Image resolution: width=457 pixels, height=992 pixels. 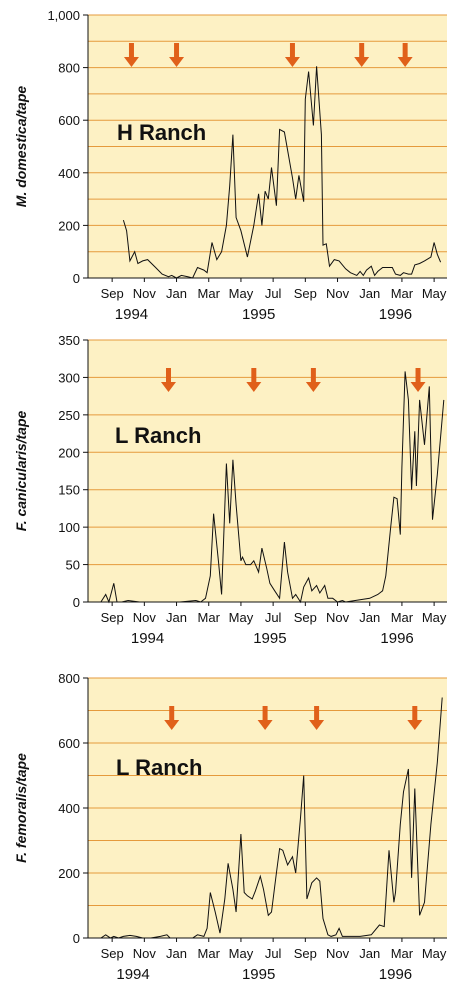 I want to click on y-tick-label: 350, so click(x=69, y=340).